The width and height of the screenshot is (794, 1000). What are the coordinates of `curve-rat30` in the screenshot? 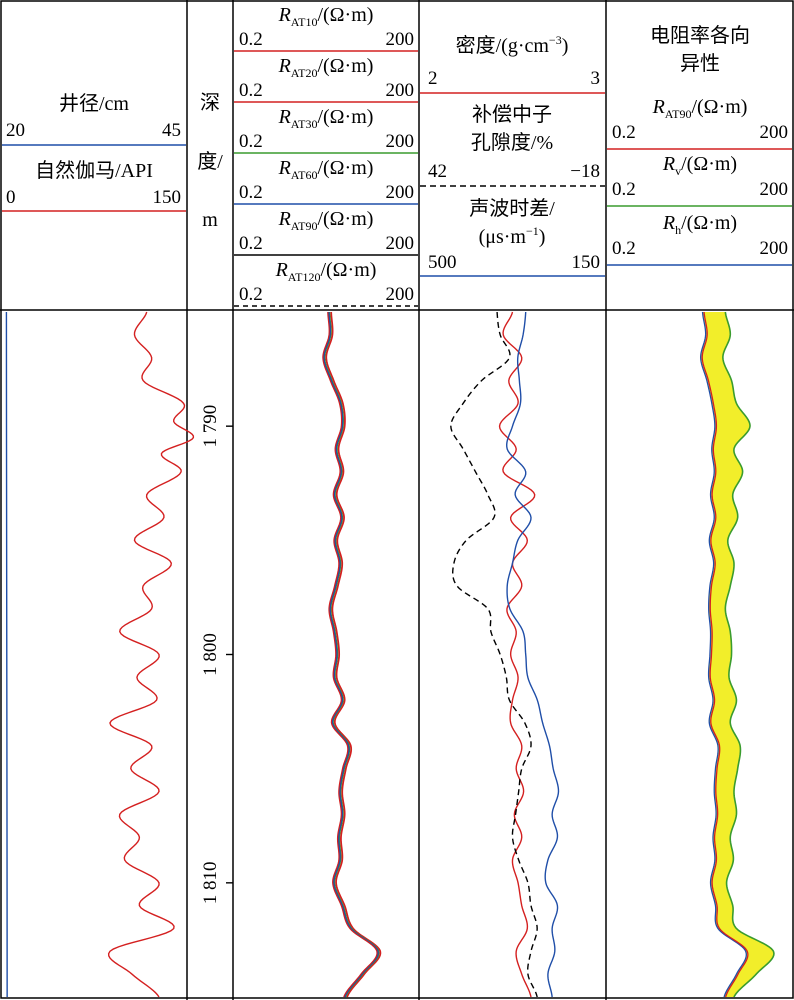 It's located at (352, 654).